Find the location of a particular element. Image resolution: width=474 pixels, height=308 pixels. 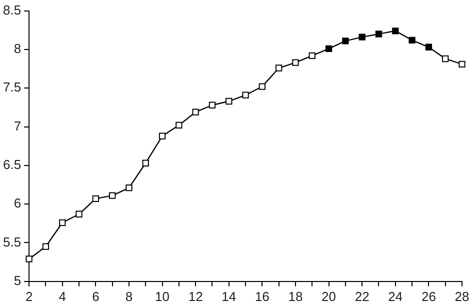

x-tick-label: 10 is located at coordinates (162, 296).